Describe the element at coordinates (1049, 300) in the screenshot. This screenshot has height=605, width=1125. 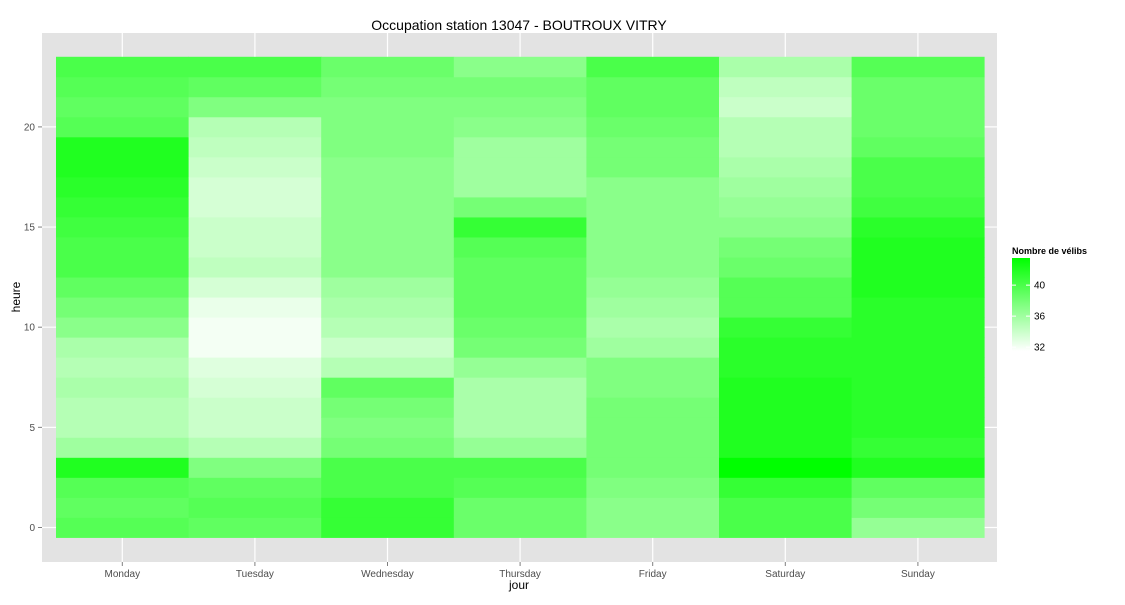
I see `legend: Nombre de vélibs 32 36 40` at that location.